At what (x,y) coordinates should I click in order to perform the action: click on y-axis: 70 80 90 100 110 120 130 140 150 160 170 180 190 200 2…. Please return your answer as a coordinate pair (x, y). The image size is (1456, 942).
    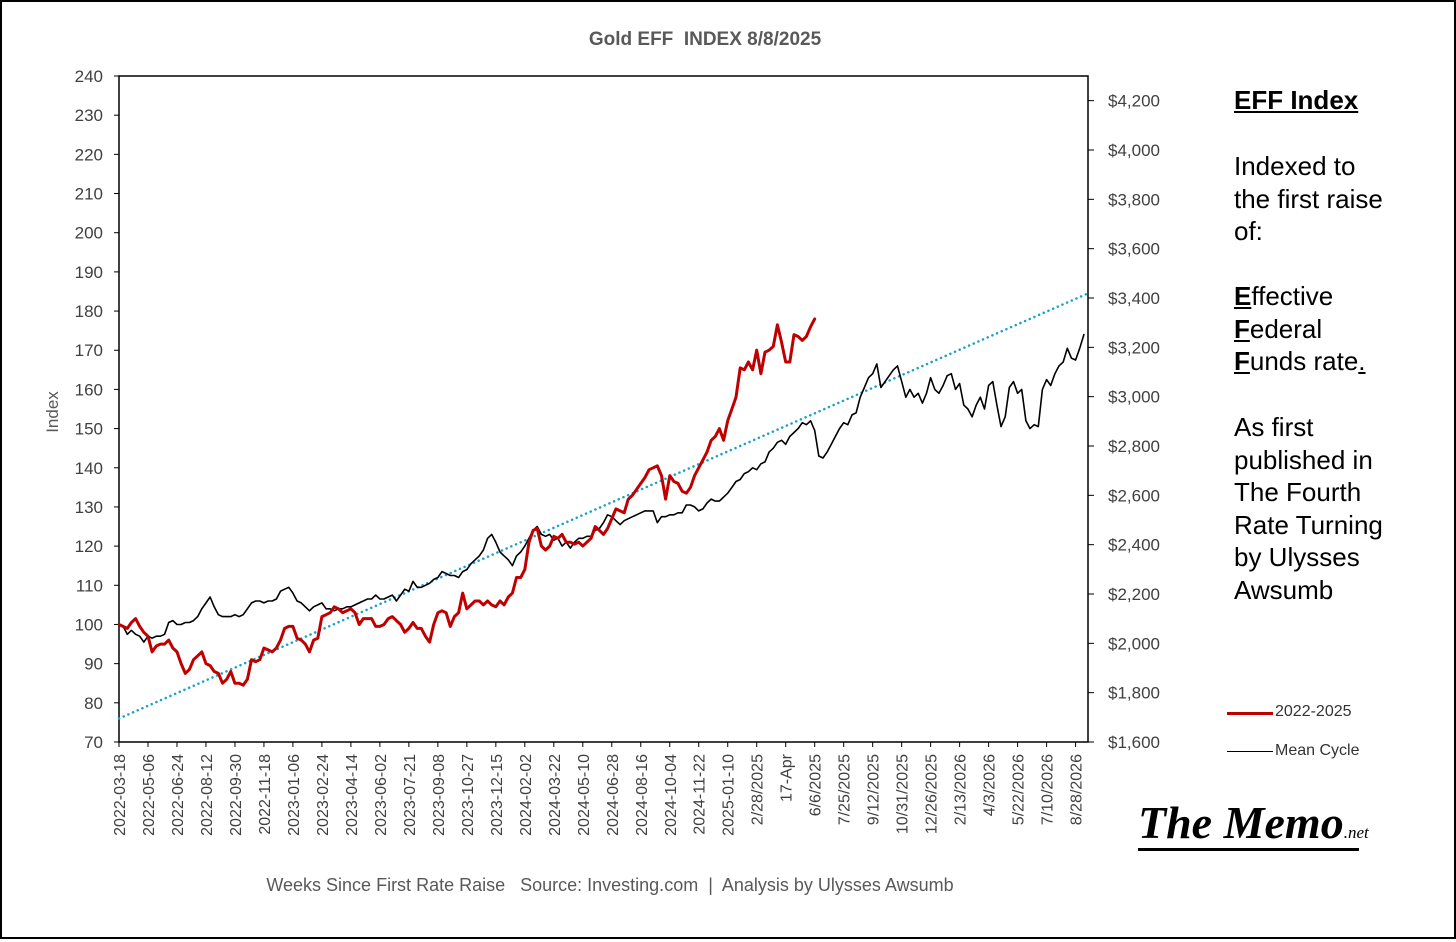
    Looking at the image, I should click on (97, 409).